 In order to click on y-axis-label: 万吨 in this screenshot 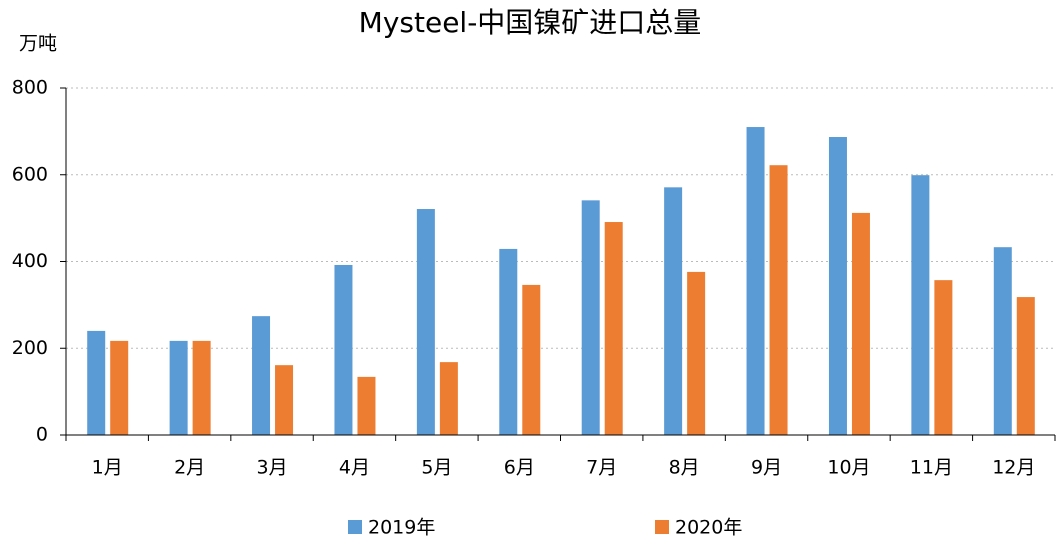, I will do `click(38, 44)`.